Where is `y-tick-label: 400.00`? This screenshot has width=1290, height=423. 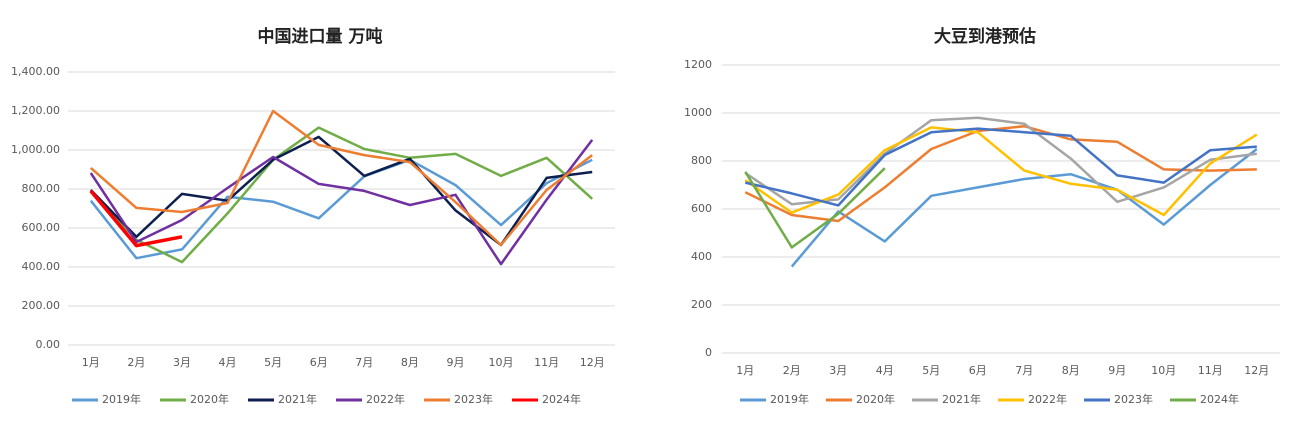 y-tick-label: 400.00 is located at coordinates (41, 266).